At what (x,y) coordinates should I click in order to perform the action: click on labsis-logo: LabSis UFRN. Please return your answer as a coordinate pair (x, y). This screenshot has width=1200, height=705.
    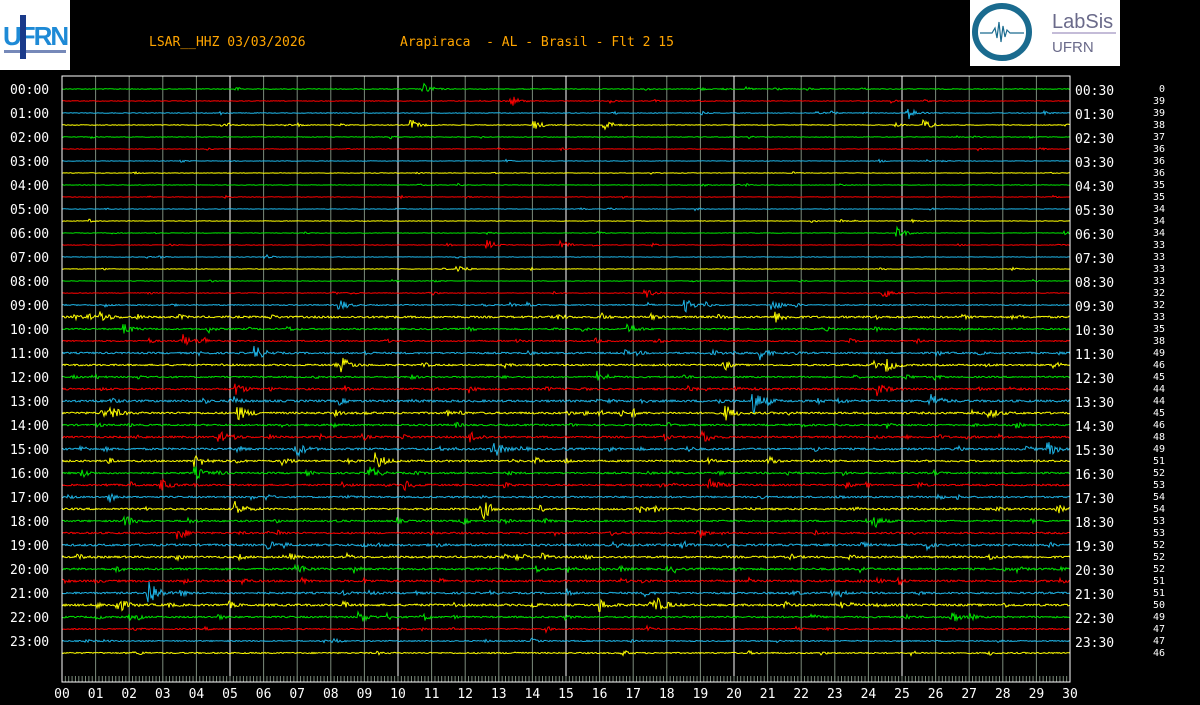
    Looking at the image, I should click on (1045, 33).